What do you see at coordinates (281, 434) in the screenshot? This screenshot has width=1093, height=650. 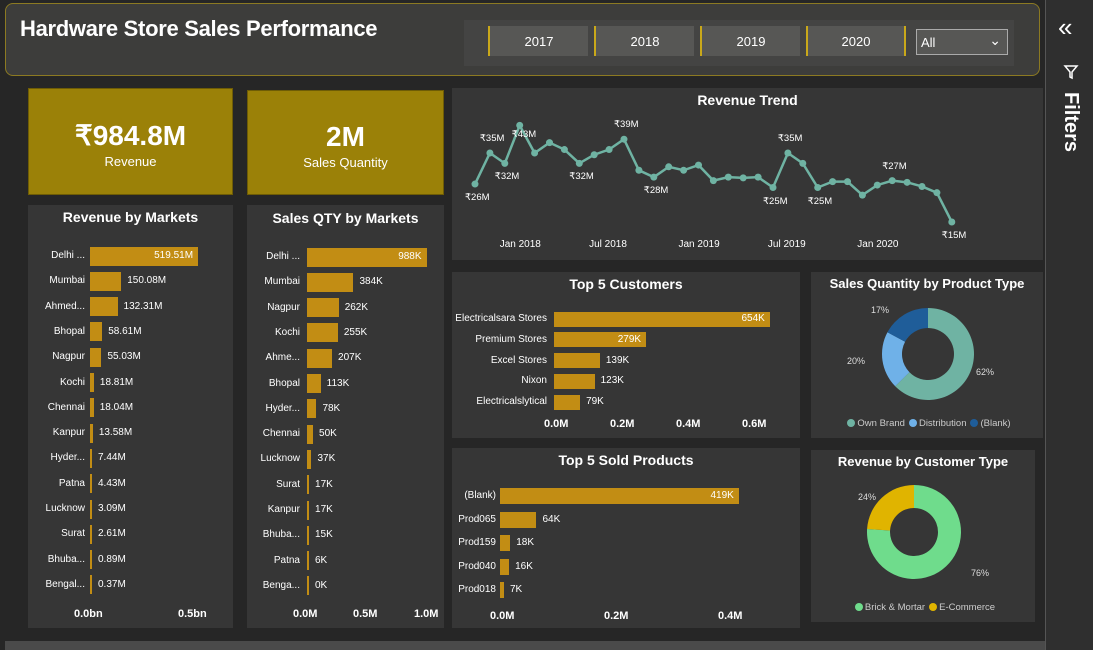 I see `bar-category-label: Chennai` at bounding box center [281, 434].